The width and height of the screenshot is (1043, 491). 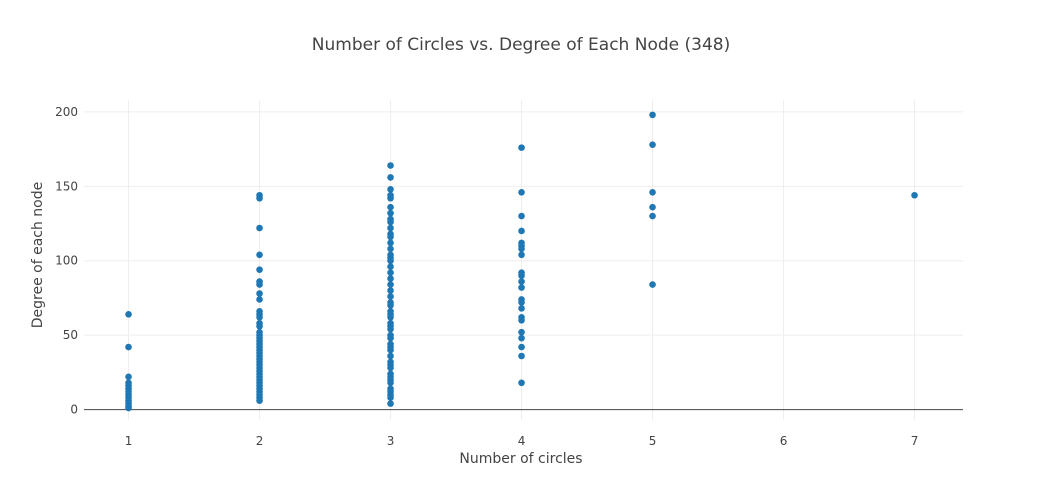 I want to click on y-tick-label: 50, so click(x=70, y=335).